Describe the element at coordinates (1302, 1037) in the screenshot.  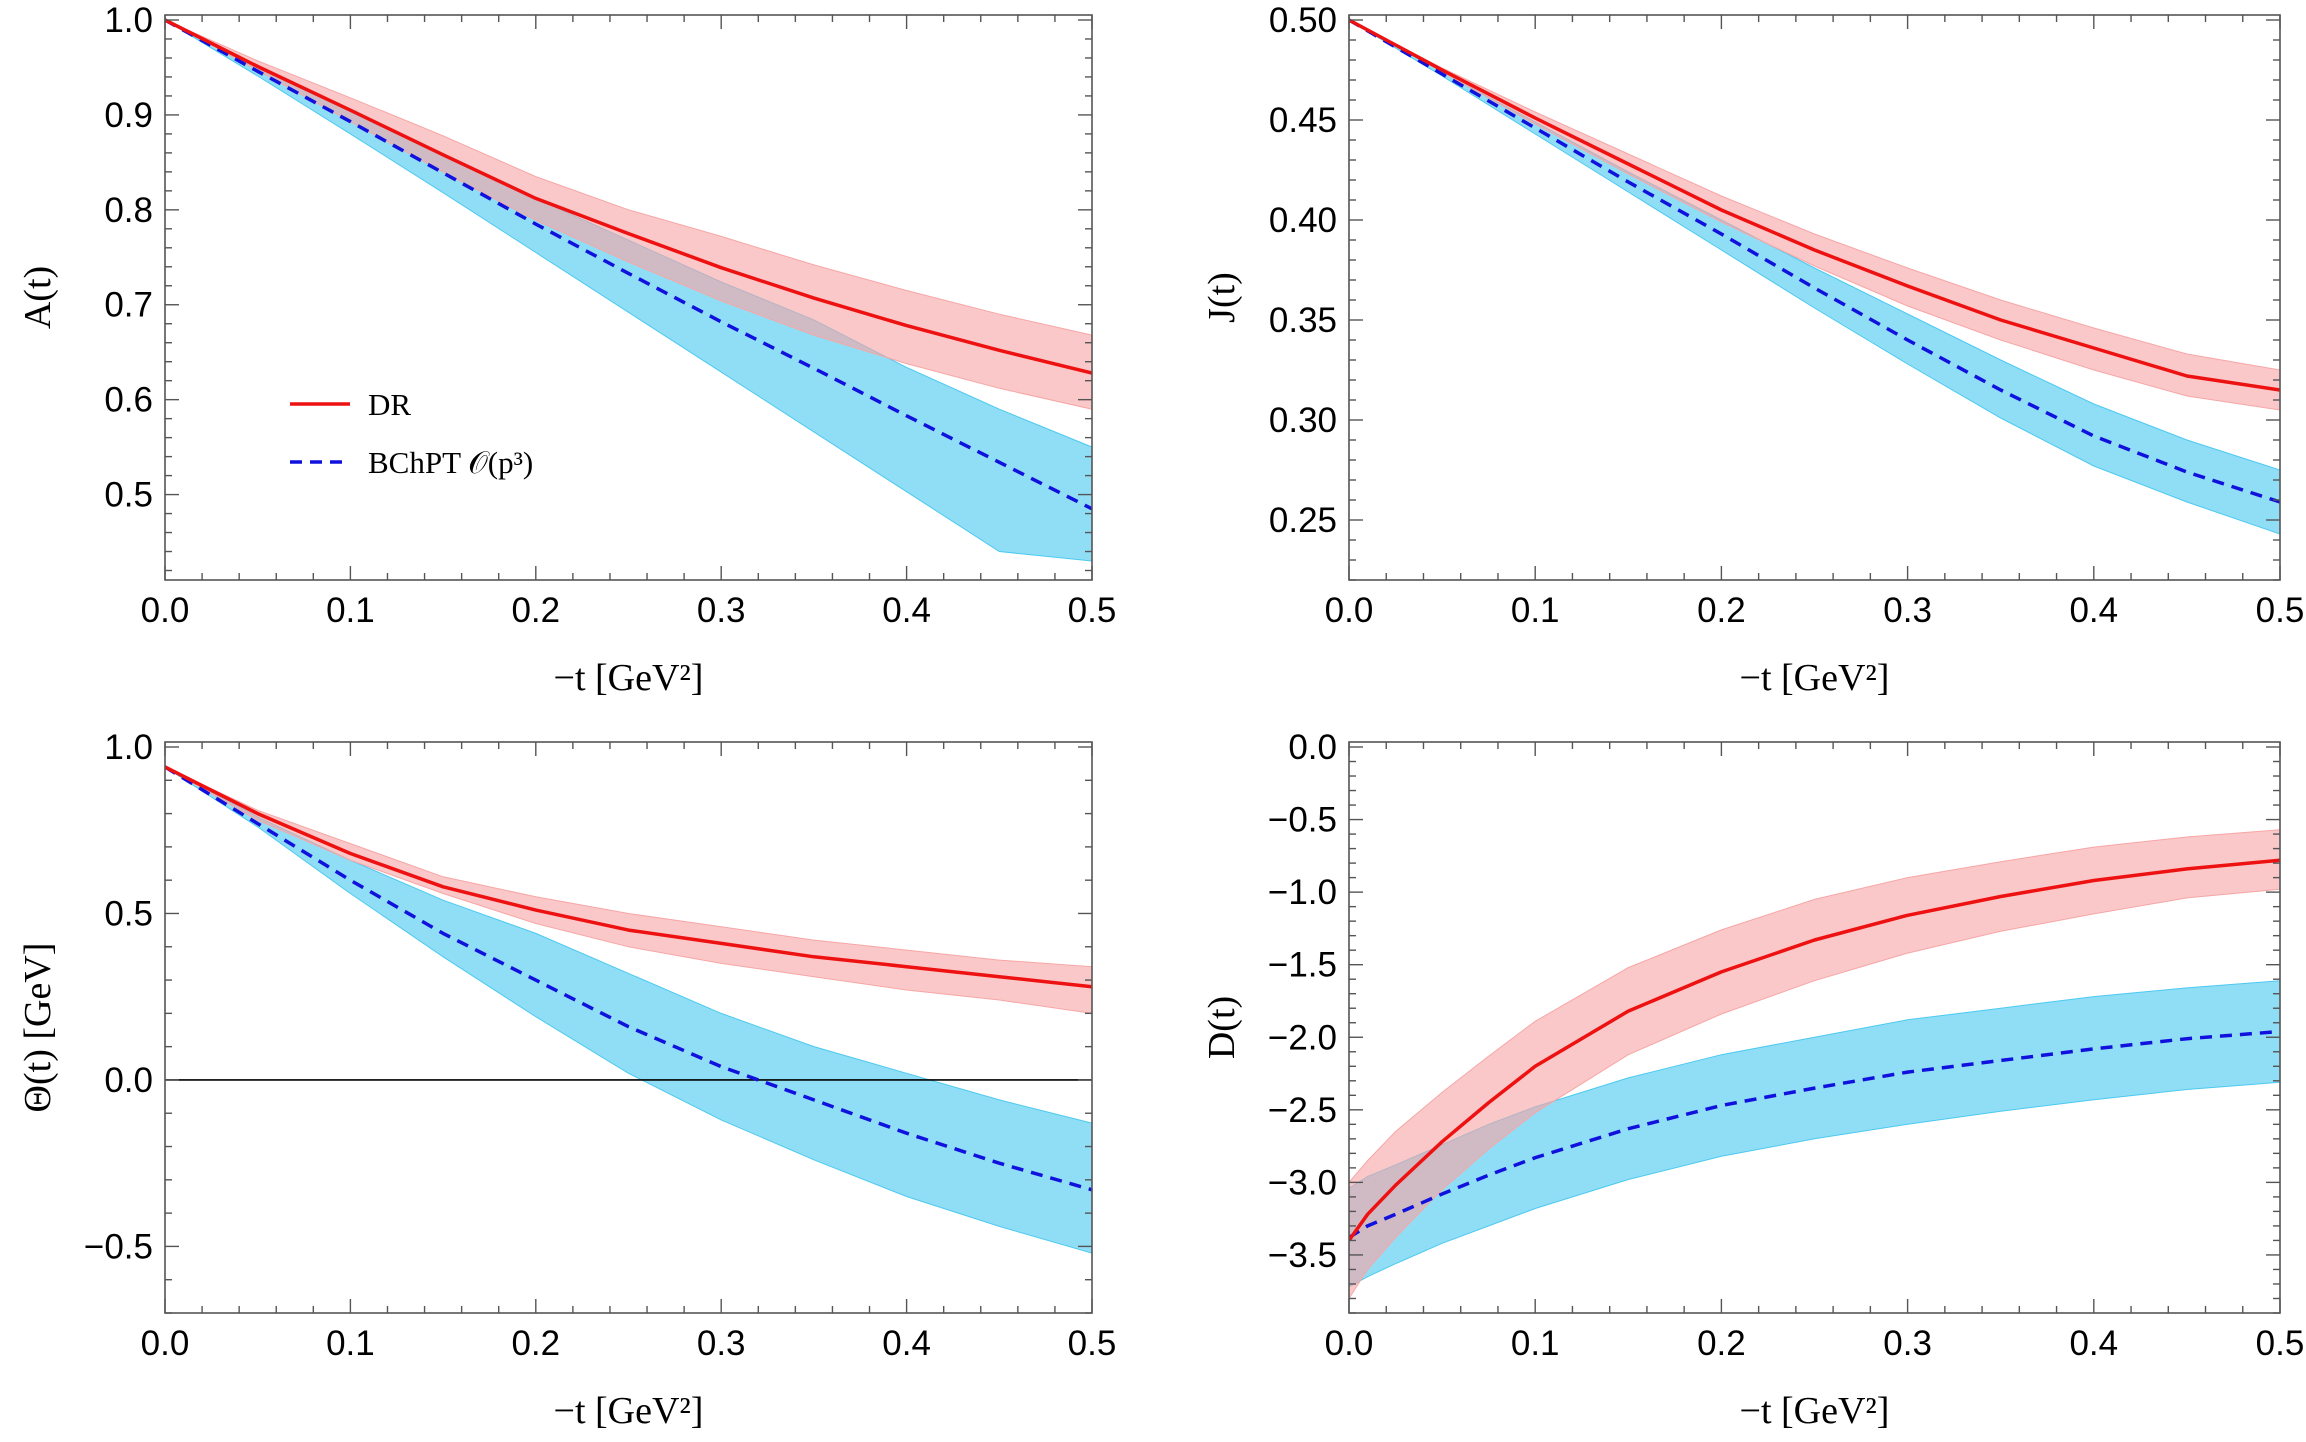
I see `y-tick-label: −2.0` at that location.